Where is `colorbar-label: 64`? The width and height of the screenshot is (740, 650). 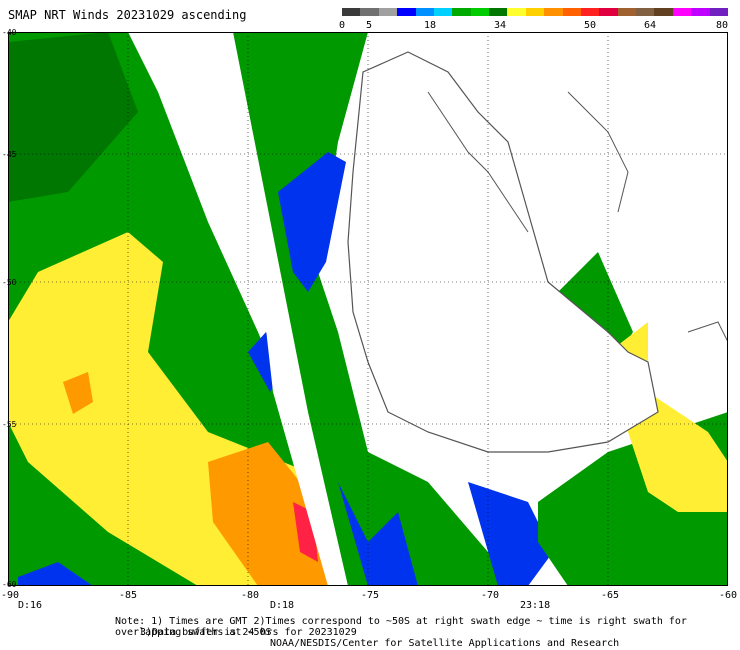 colorbar-label: 64 is located at coordinates (650, 25).